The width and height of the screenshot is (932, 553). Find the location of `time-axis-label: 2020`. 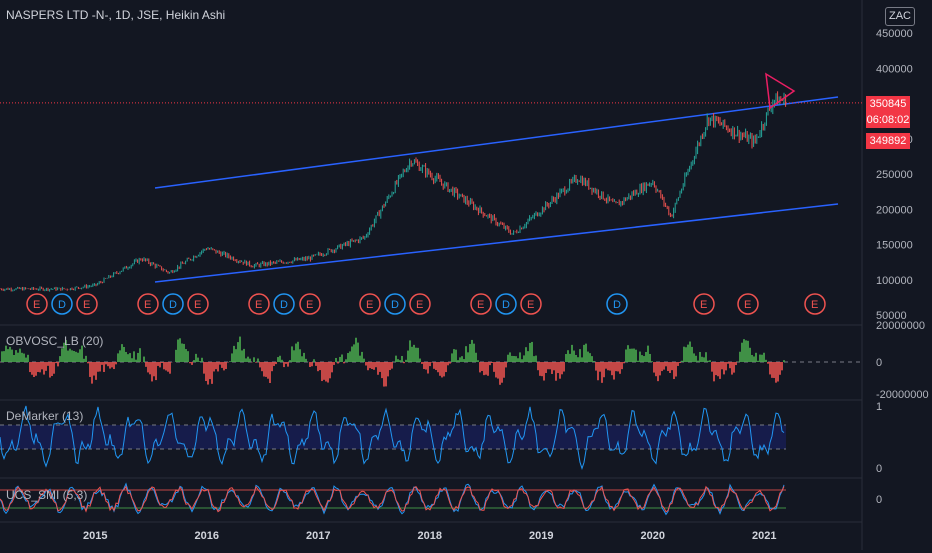

time-axis-label: 2020 is located at coordinates (653, 536).